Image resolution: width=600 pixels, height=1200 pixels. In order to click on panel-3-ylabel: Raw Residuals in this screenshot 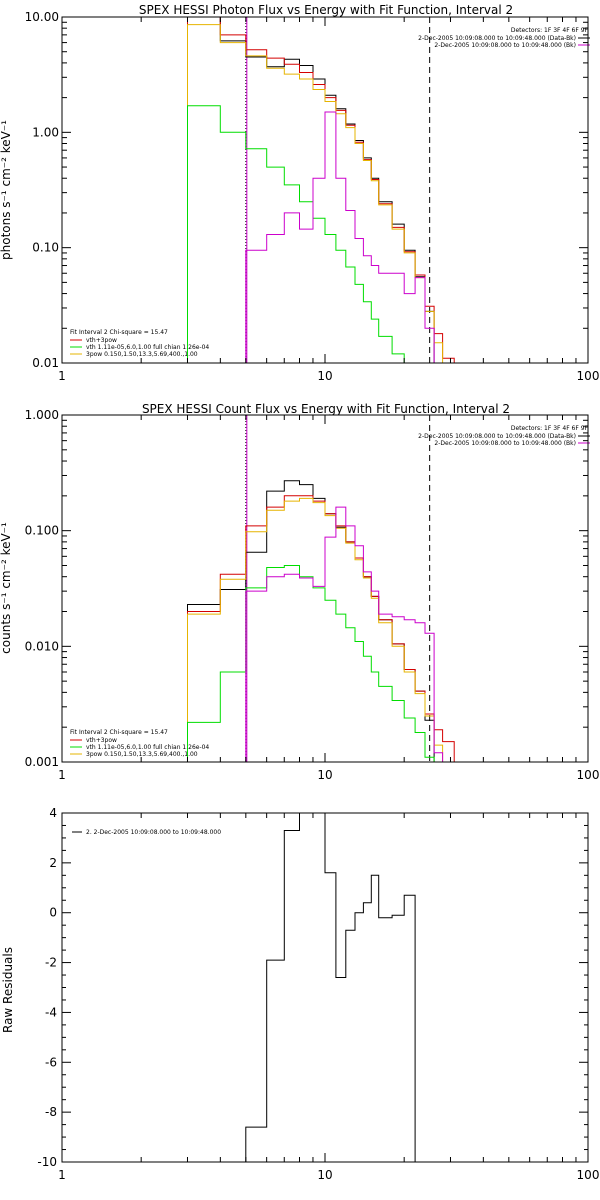, I will do `click(8, 990)`.